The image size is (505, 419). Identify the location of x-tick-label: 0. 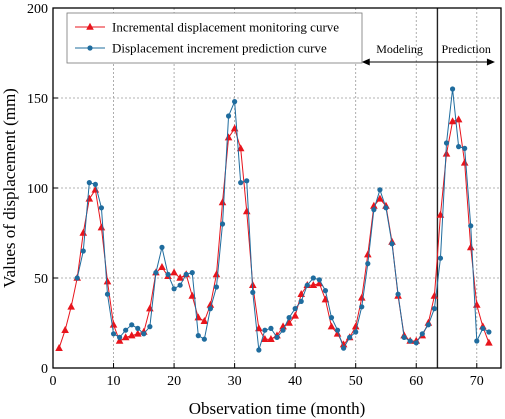
(53, 381).